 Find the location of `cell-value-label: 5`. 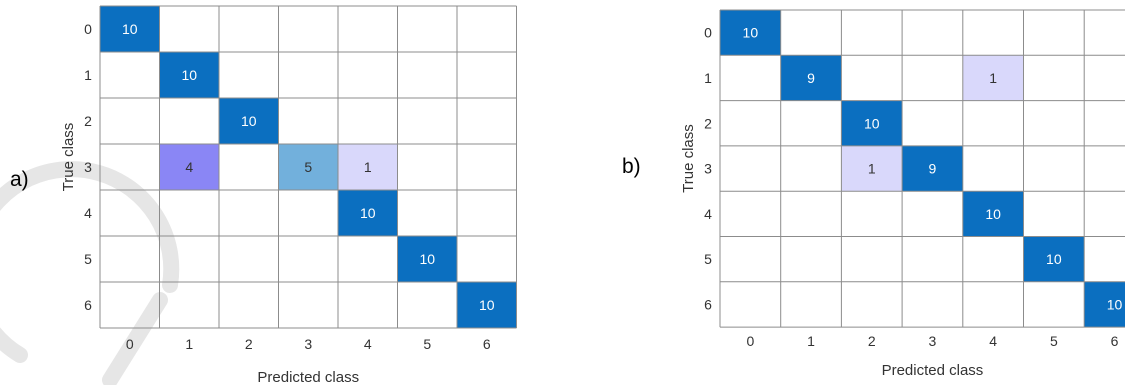

cell-value-label: 5 is located at coordinates (308, 167).